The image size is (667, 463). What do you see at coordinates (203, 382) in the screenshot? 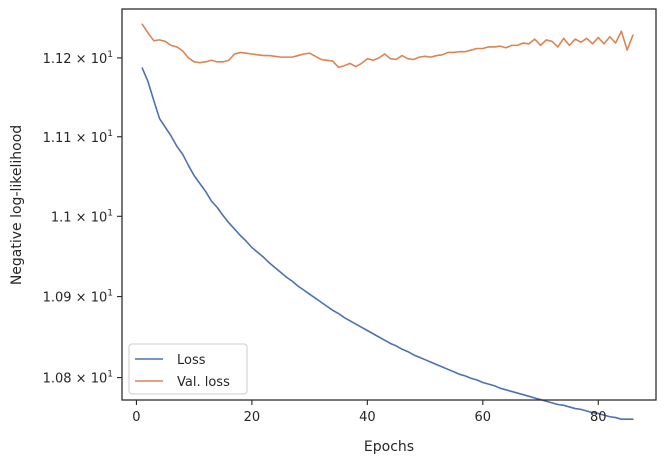
I see `legend-label: Val. loss` at bounding box center [203, 382].